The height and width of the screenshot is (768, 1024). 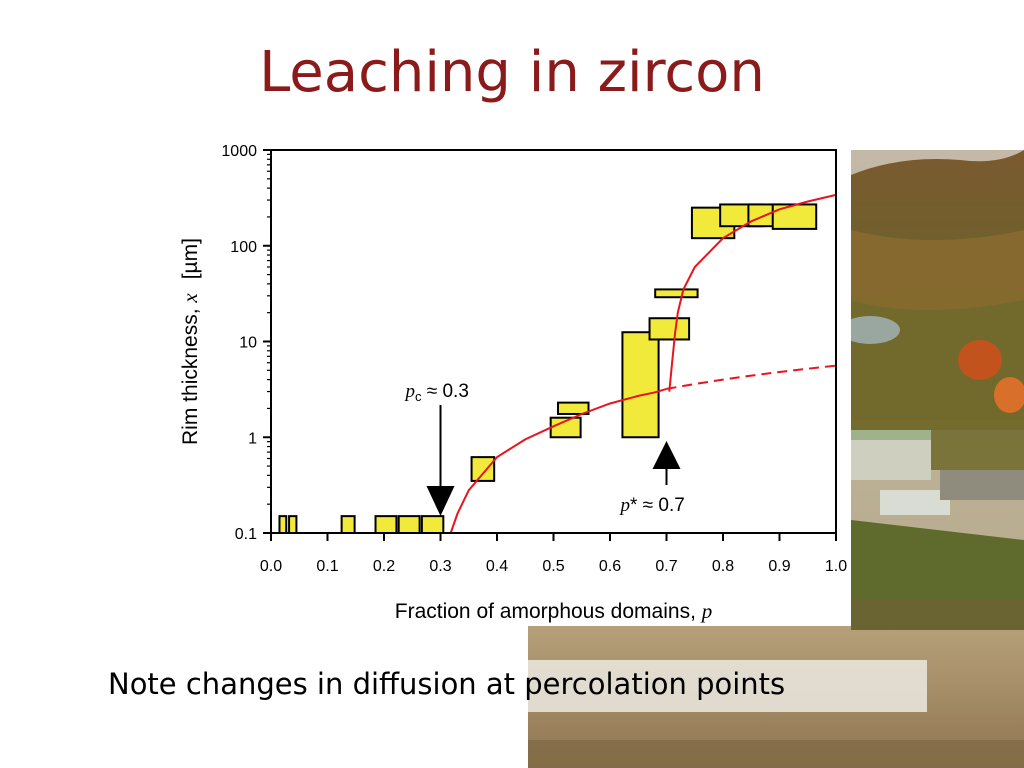 I want to click on x-tick-label-10: 1.0, so click(x=836, y=566).